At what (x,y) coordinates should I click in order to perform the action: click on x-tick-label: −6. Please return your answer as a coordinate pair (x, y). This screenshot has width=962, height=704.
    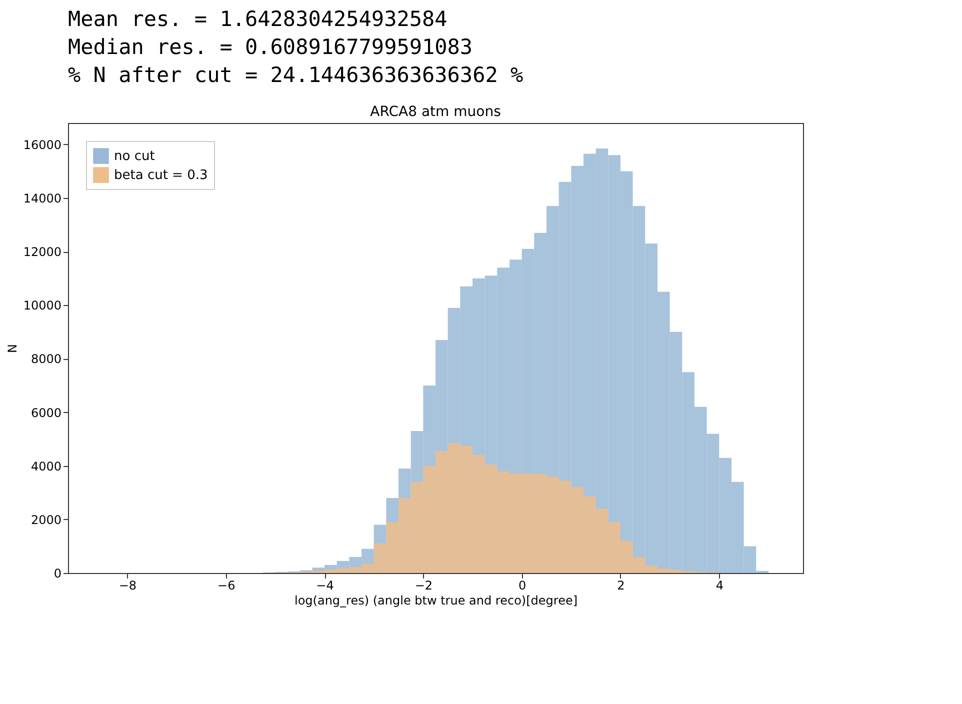
    Looking at the image, I should click on (227, 585).